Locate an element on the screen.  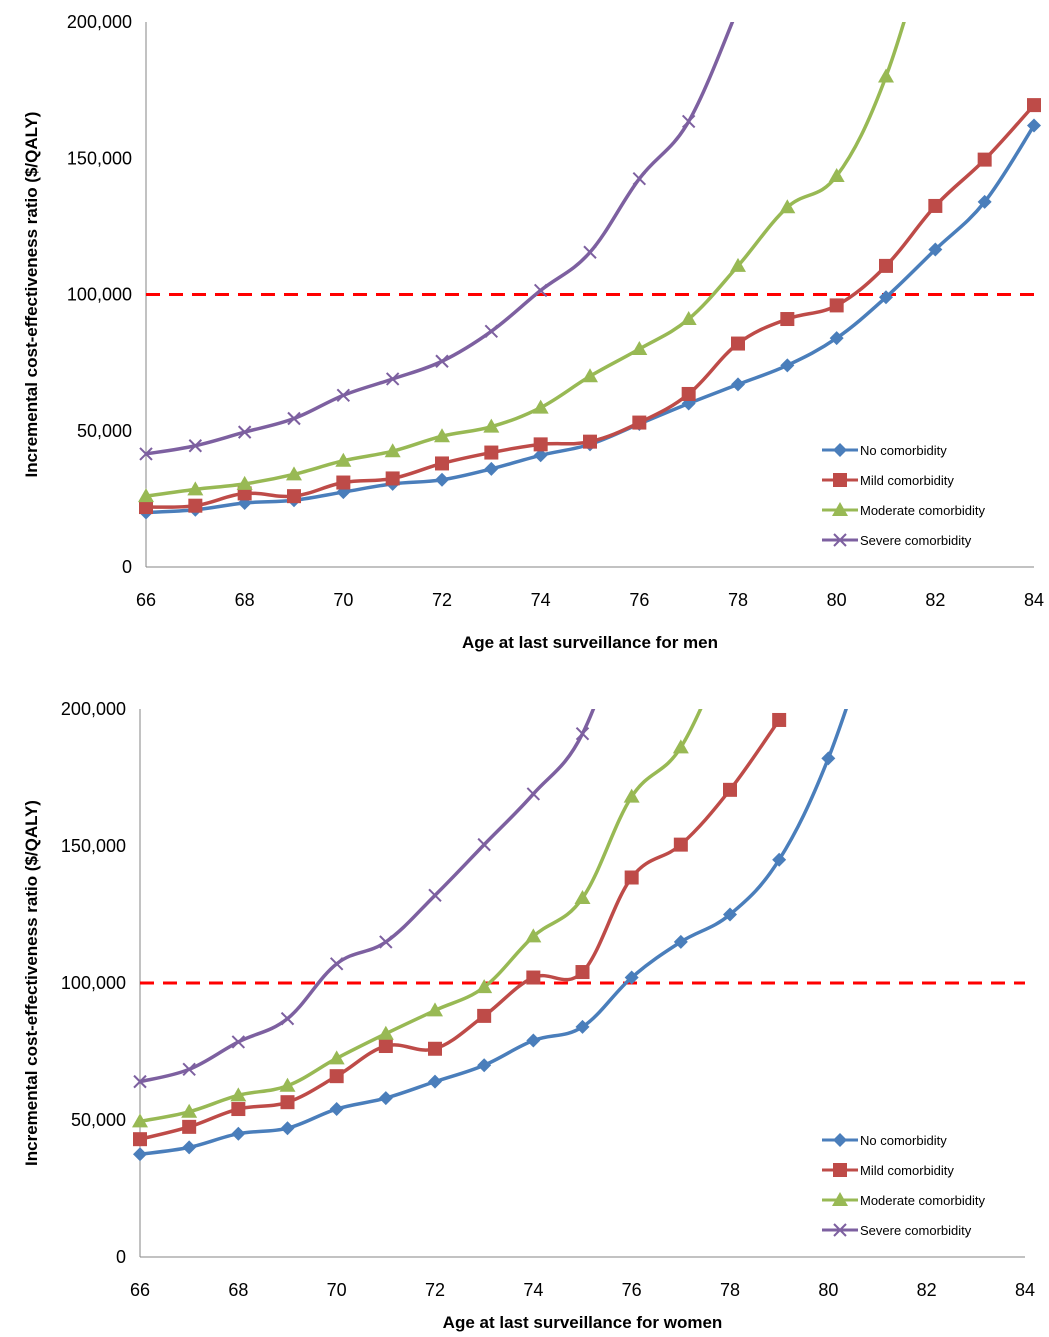
x-tick-label: 72 is located at coordinates (442, 600).